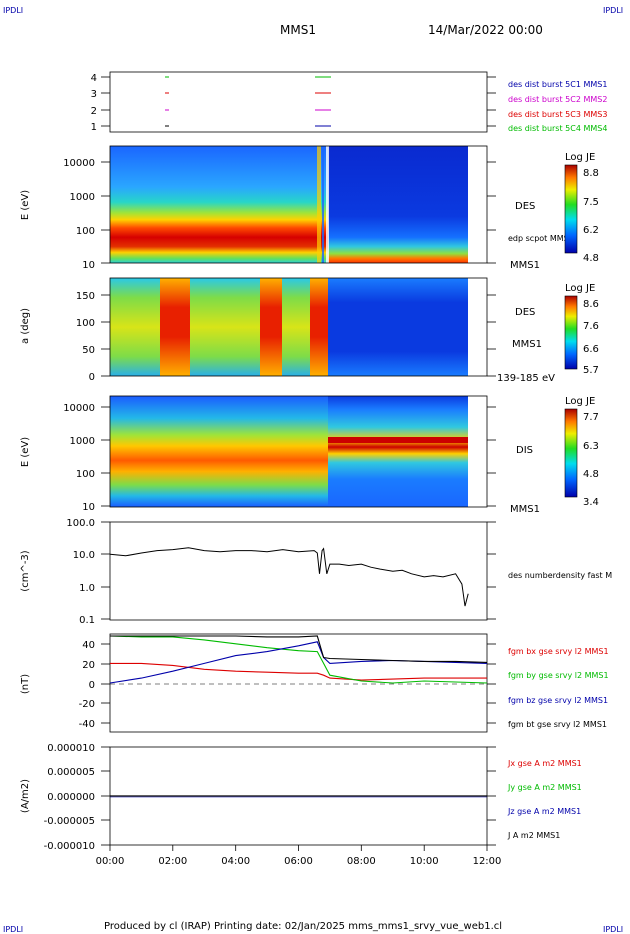 The height and width of the screenshot is (934, 630). Describe the element at coordinates (248, 101) in the screenshot. I see `burst-marks` at that location.